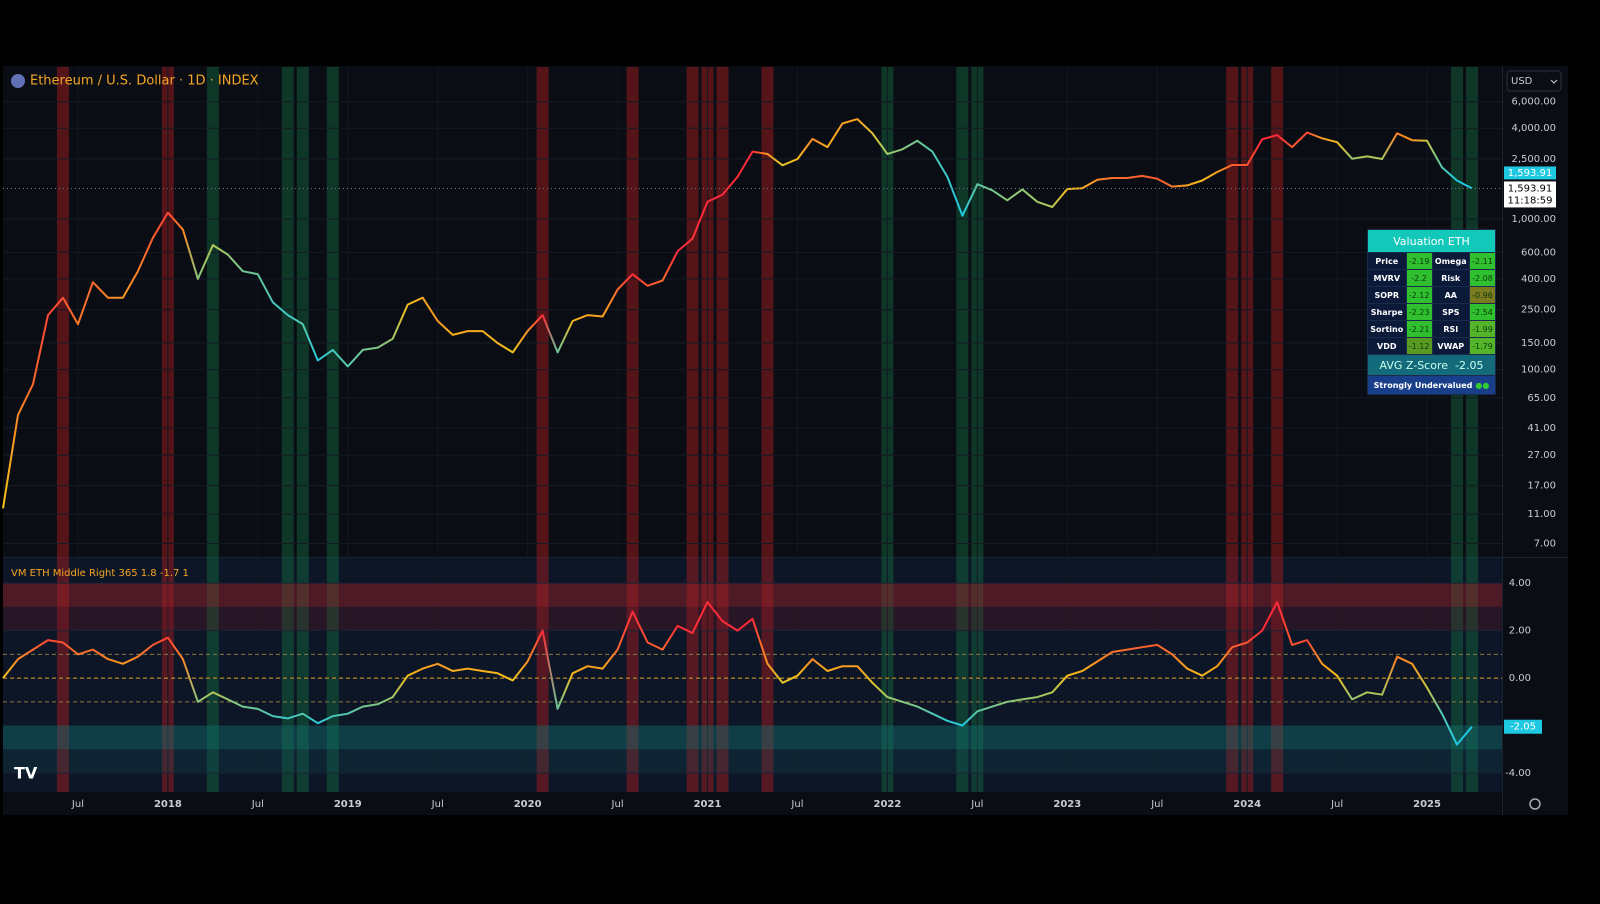 The height and width of the screenshot is (904, 1600). What do you see at coordinates (1541, 398) in the screenshot?
I see `y-tick-label: 65.00` at bounding box center [1541, 398].